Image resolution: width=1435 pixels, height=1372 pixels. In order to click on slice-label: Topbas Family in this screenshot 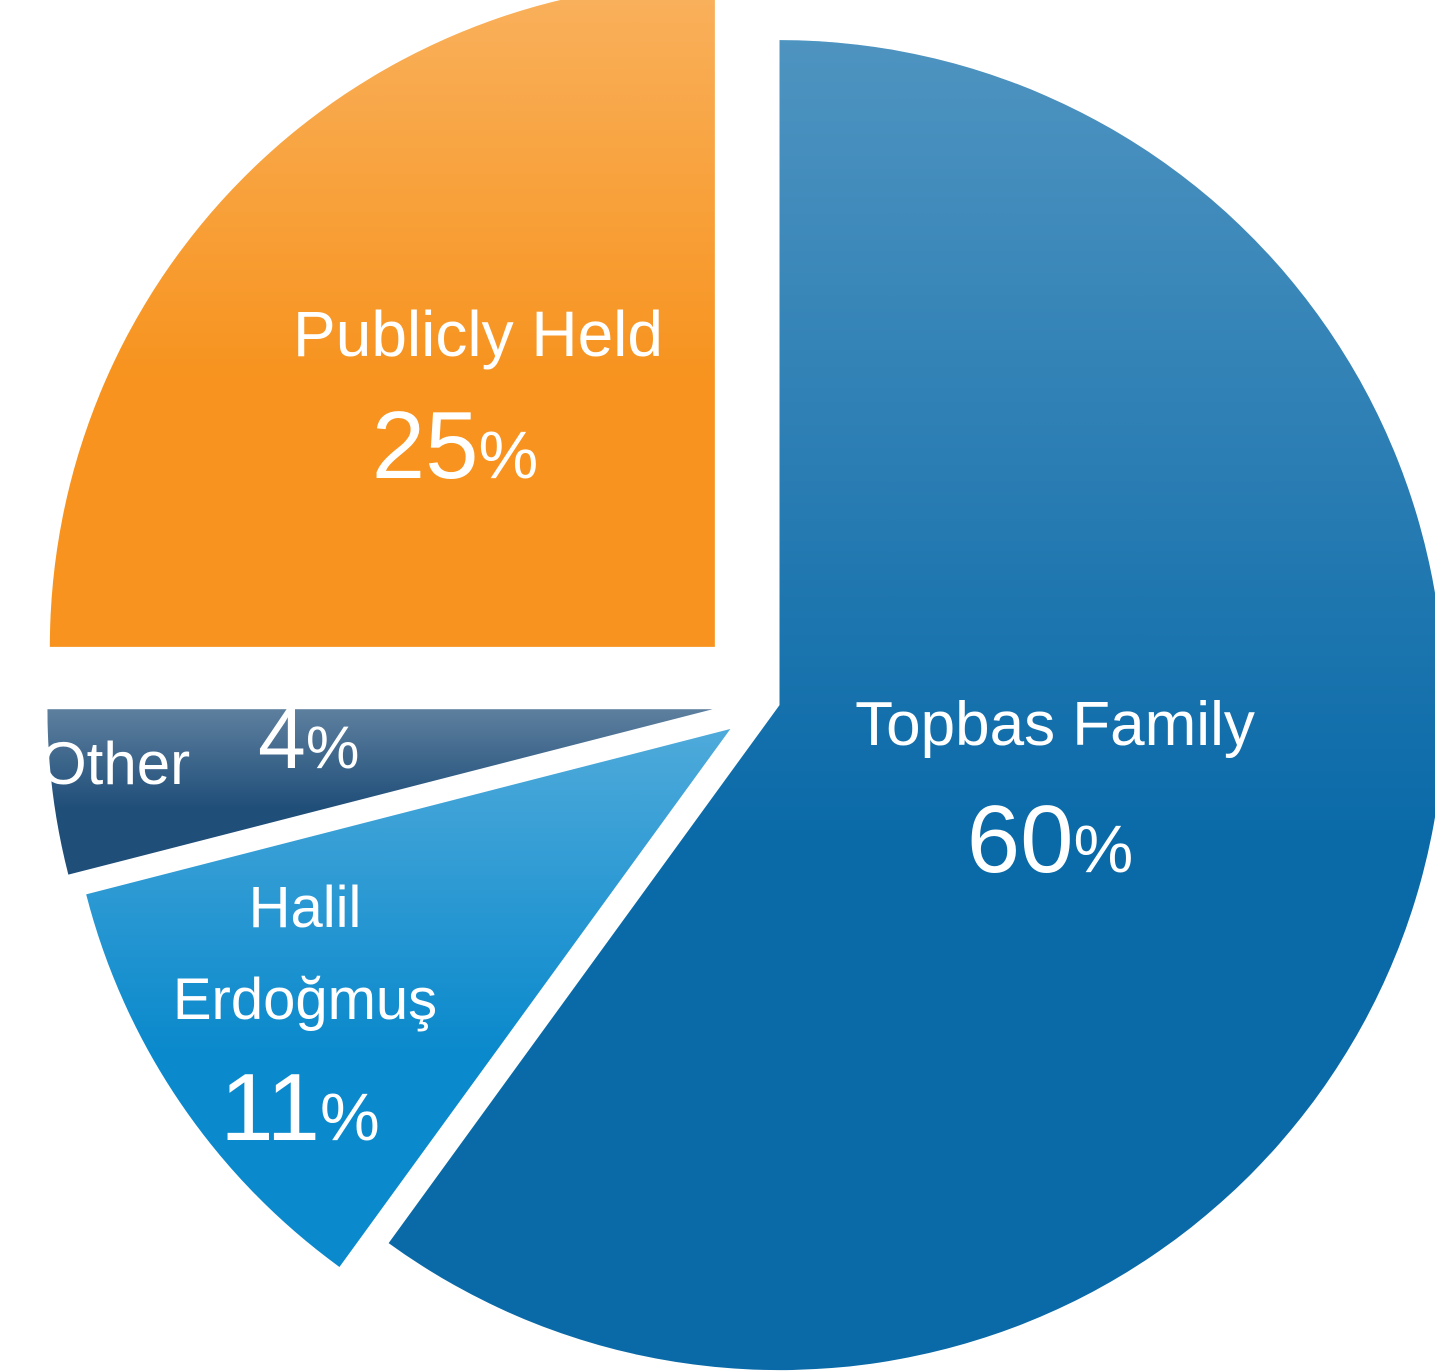, I will do `click(1055, 724)`.